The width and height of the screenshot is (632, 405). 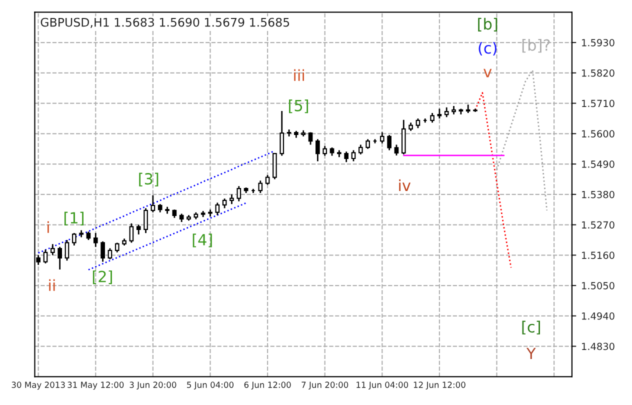 I want to click on annotation: [3], so click(x=148, y=179).